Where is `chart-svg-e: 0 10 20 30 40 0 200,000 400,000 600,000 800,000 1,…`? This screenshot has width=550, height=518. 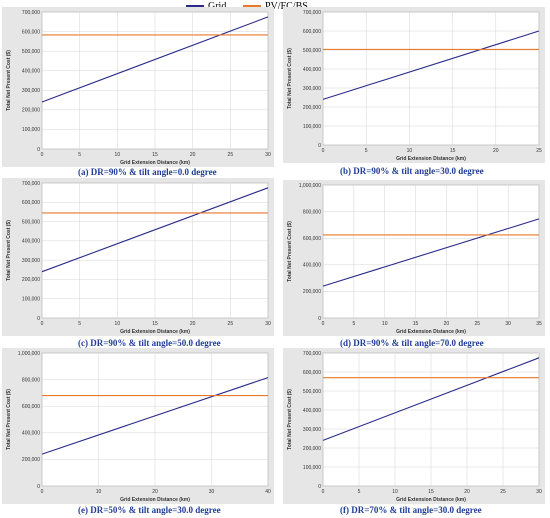 chart-svg-e: 0 10 20 30 40 0 200,000 400,000 600,000 800,000 1,… is located at coordinates (138, 426).